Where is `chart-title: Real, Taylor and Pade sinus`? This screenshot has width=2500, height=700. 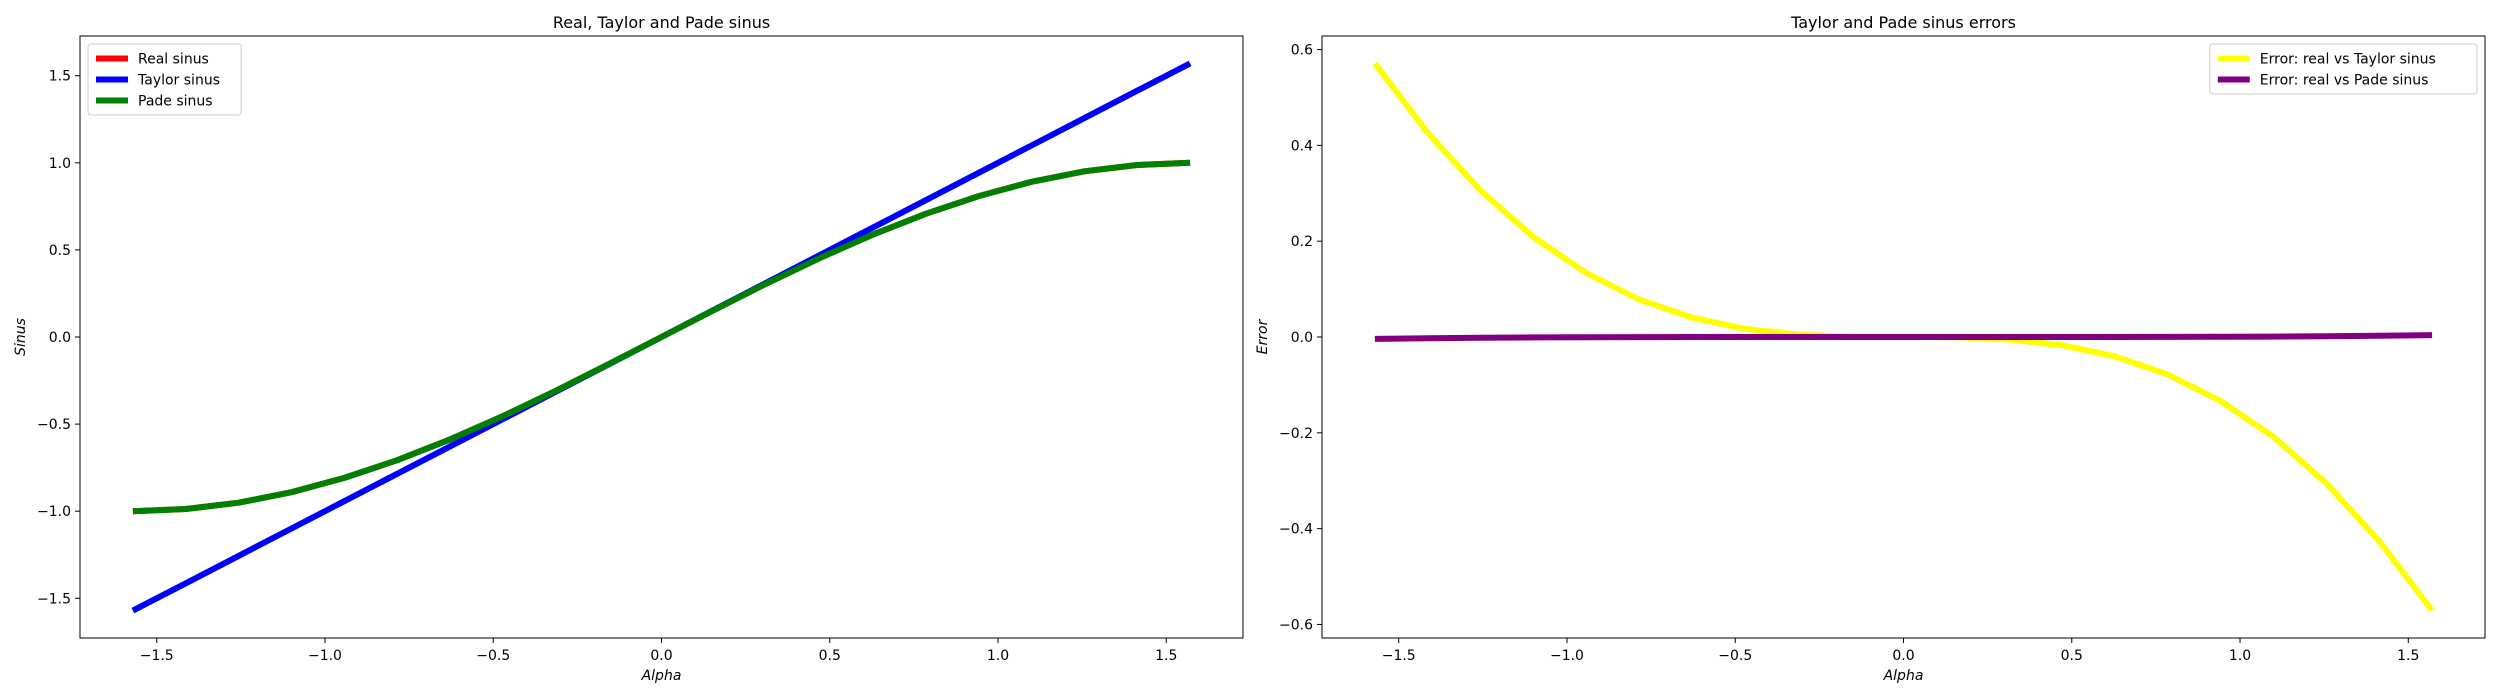 chart-title: Real, Taylor and Pade sinus is located at coordinates (661, 22).